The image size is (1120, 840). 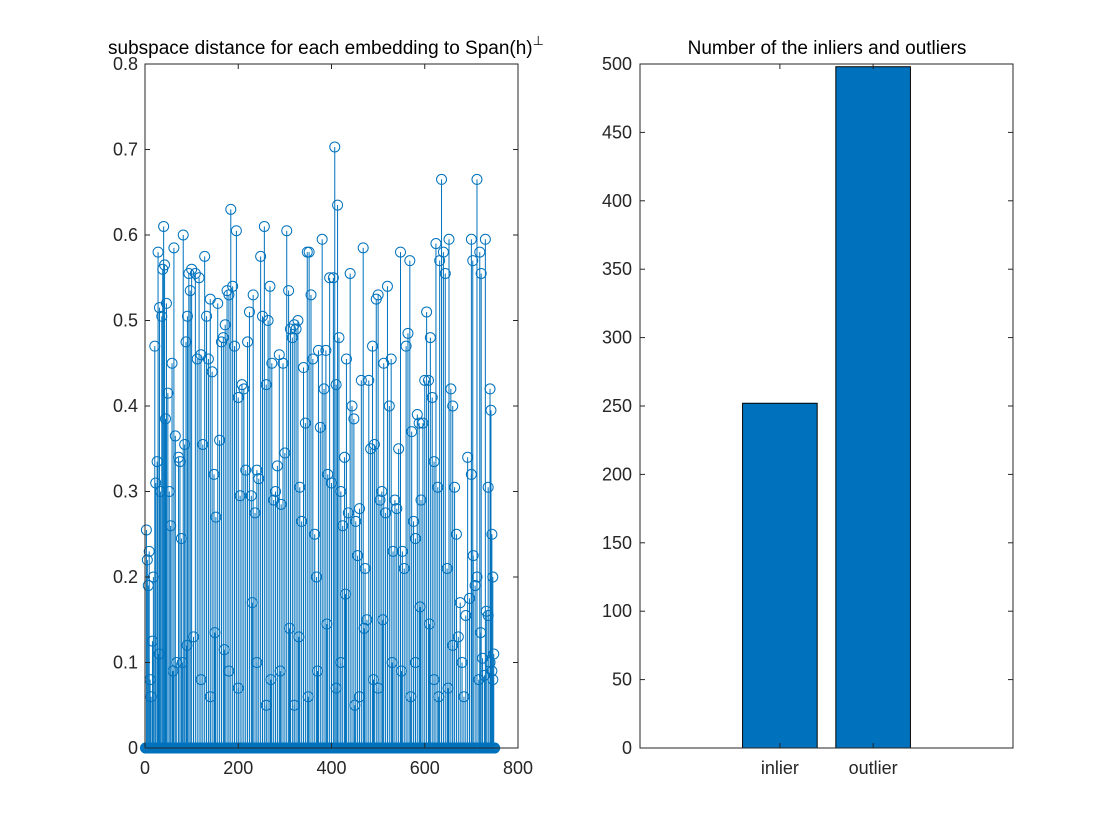 What do you see at coordinates (617, 543) in the screenshot?
I see `bar-y-tick-label: 150` at bounding box center [617, 543].